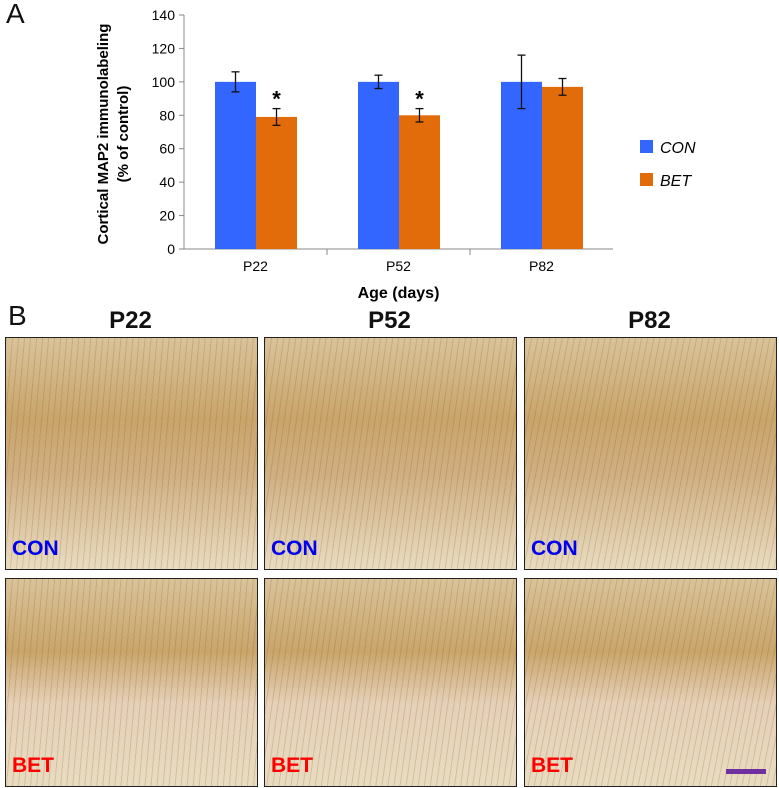 The width and height of the screenshot is (779, 788). Describe the element at coordinates (131, 453) in the screenshot. I see `micrograph-p22-con: CON` at that location.